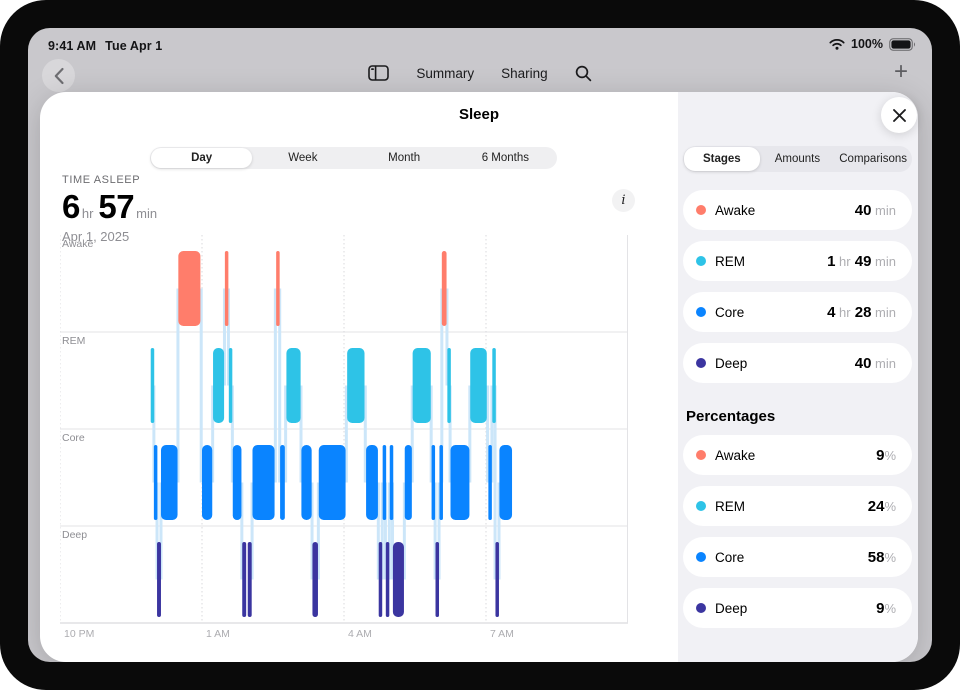  Describe the element at coordinates (74, 535) in the screenshot. I see `row-label-deep: Deep` at that location.